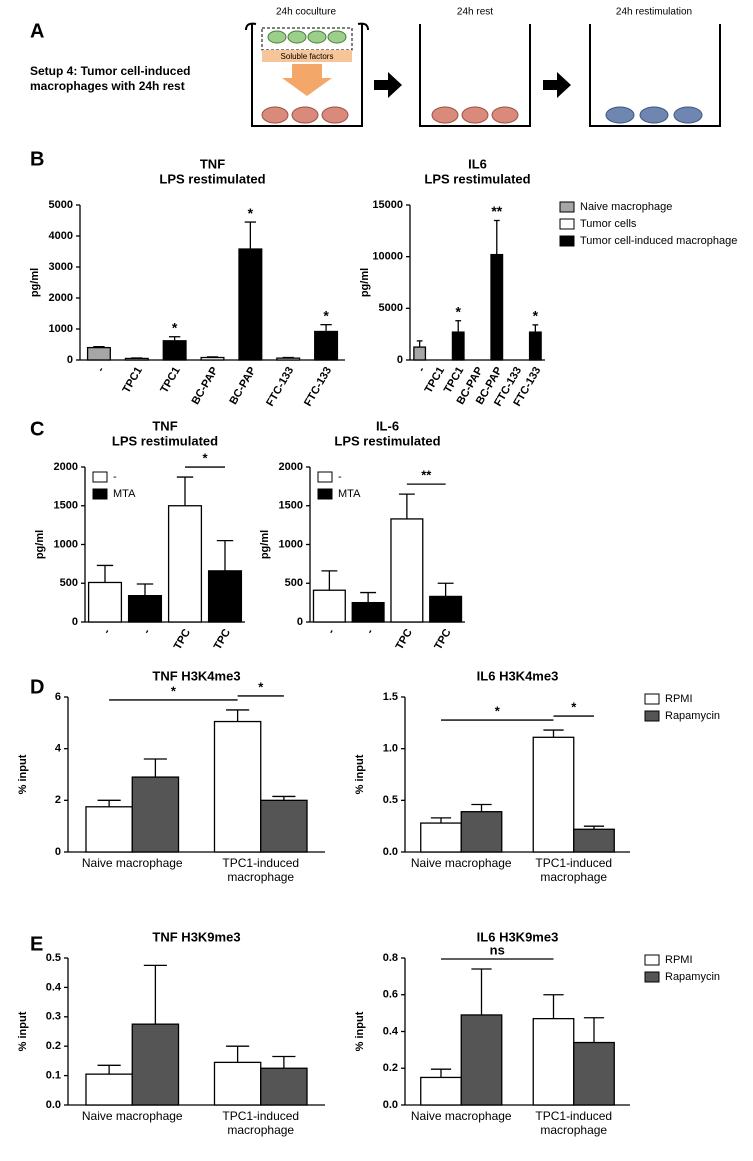 This screenshot has height=1161, width=753. I want to click on x-tick-label: TPC1-induced macrophage, so click(261, 1123).